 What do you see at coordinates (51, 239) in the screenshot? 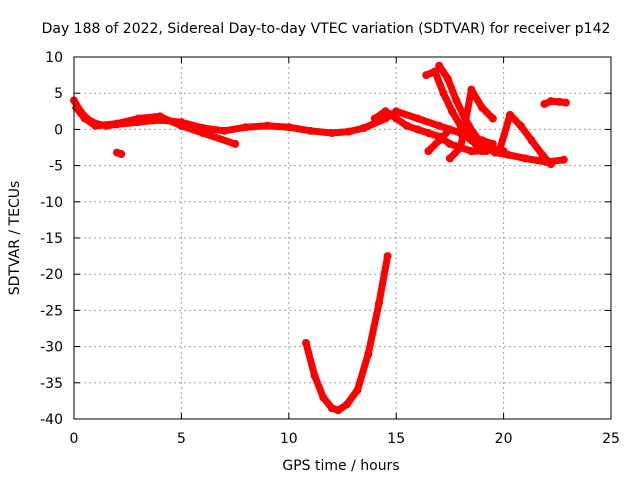
I see `y-tick-label: -15` at bounding box center [51, 239].